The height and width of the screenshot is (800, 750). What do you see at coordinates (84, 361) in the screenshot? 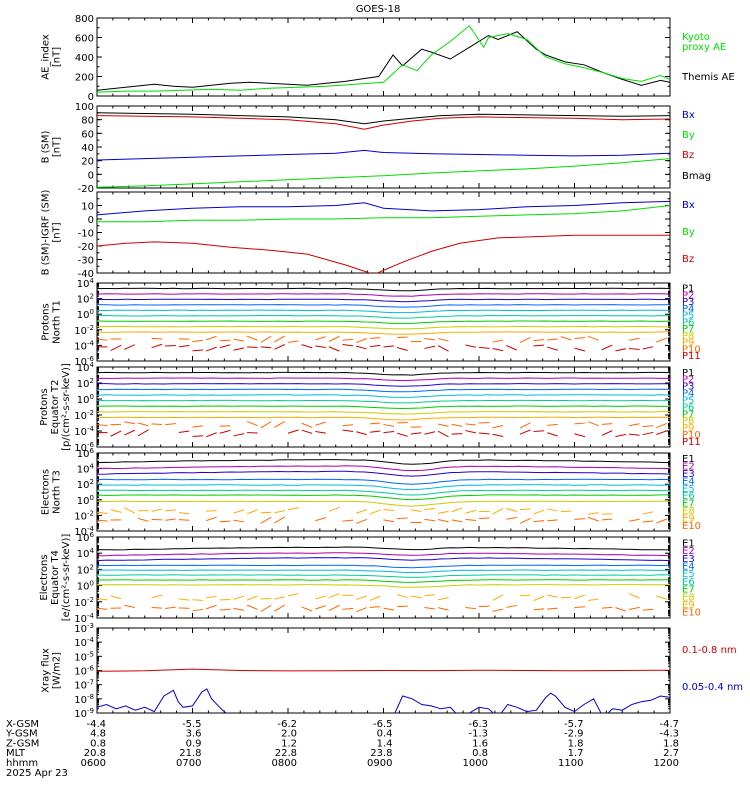
I see `y-tick-label: 10⁻⁶` at bounding box center [84, 361].